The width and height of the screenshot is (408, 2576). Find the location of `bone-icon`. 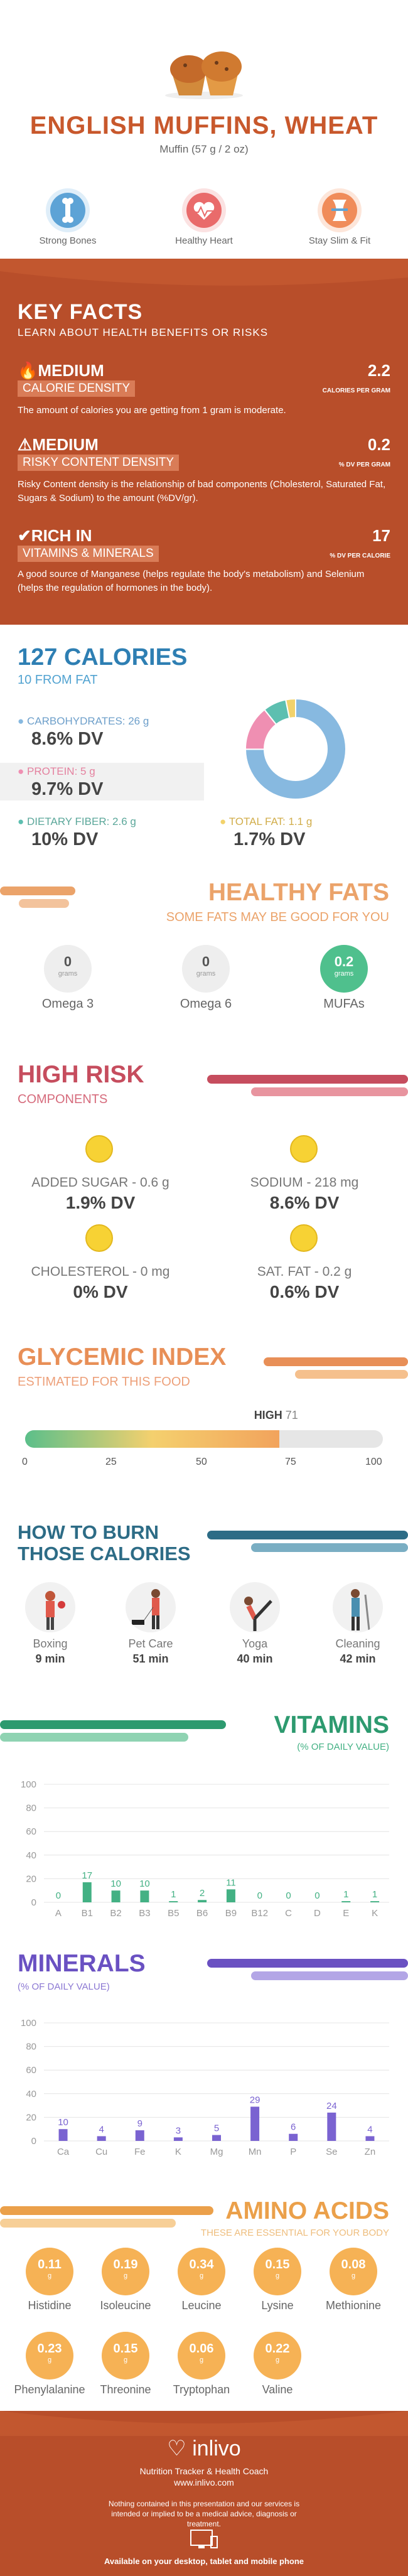

bone-icon is located at coordinates (68, 210).